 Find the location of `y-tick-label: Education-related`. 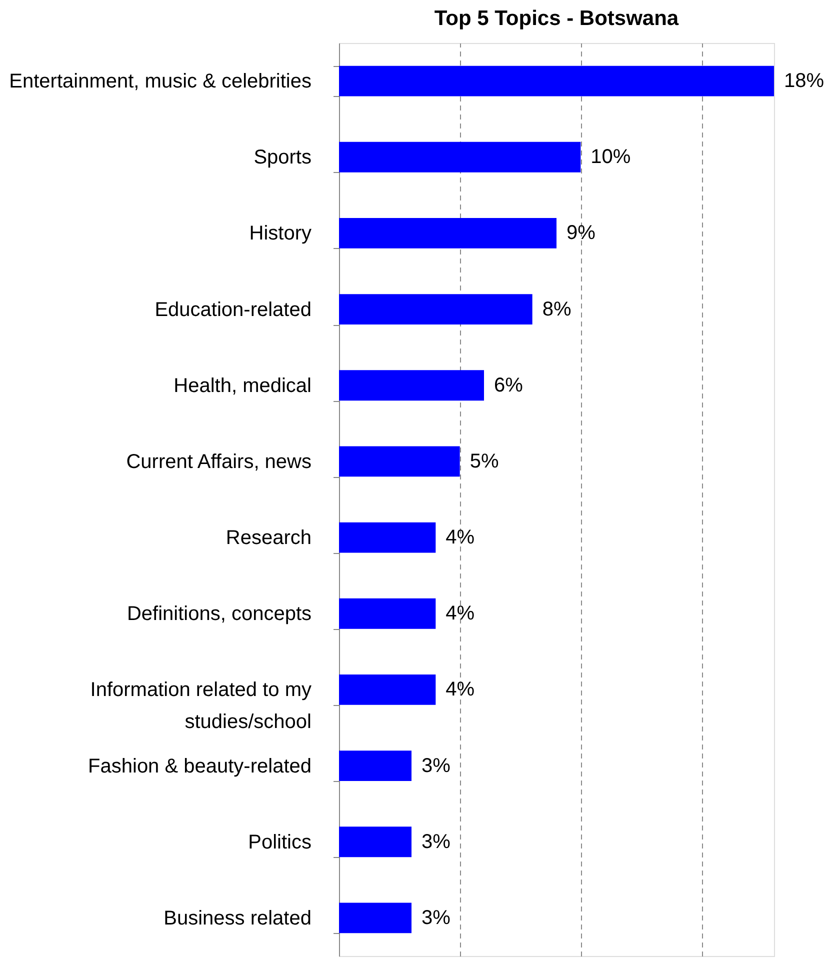

y-tick-label: Education-related is located at coordinates (233, 309).